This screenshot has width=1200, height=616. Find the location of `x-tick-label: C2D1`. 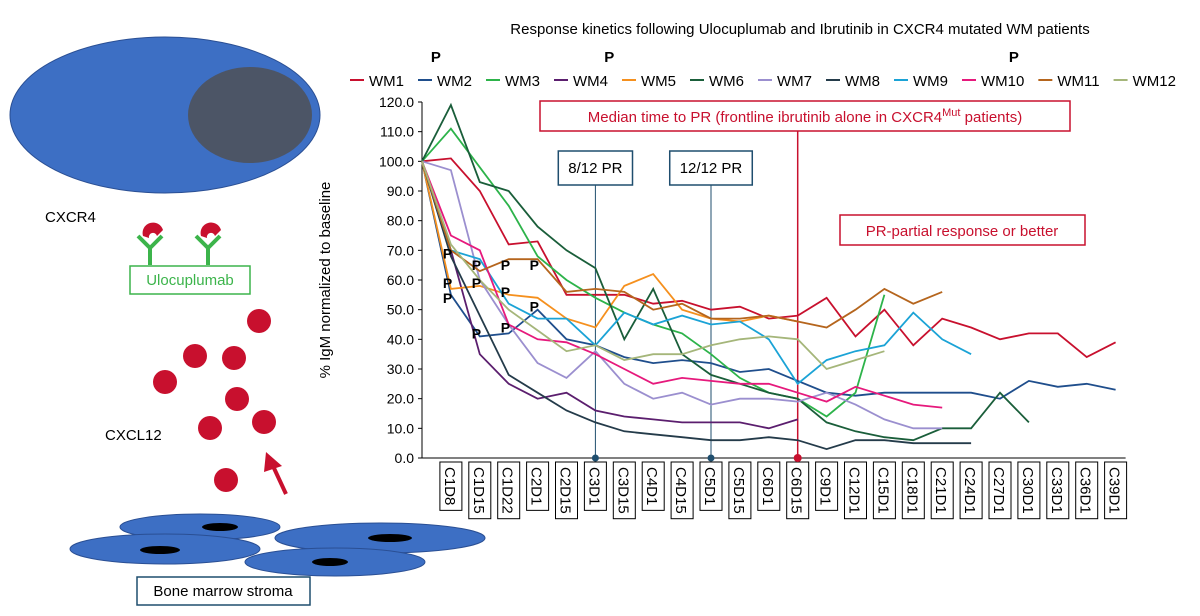

x-tick-label: C2D1 is located at coordinates (536, 486).